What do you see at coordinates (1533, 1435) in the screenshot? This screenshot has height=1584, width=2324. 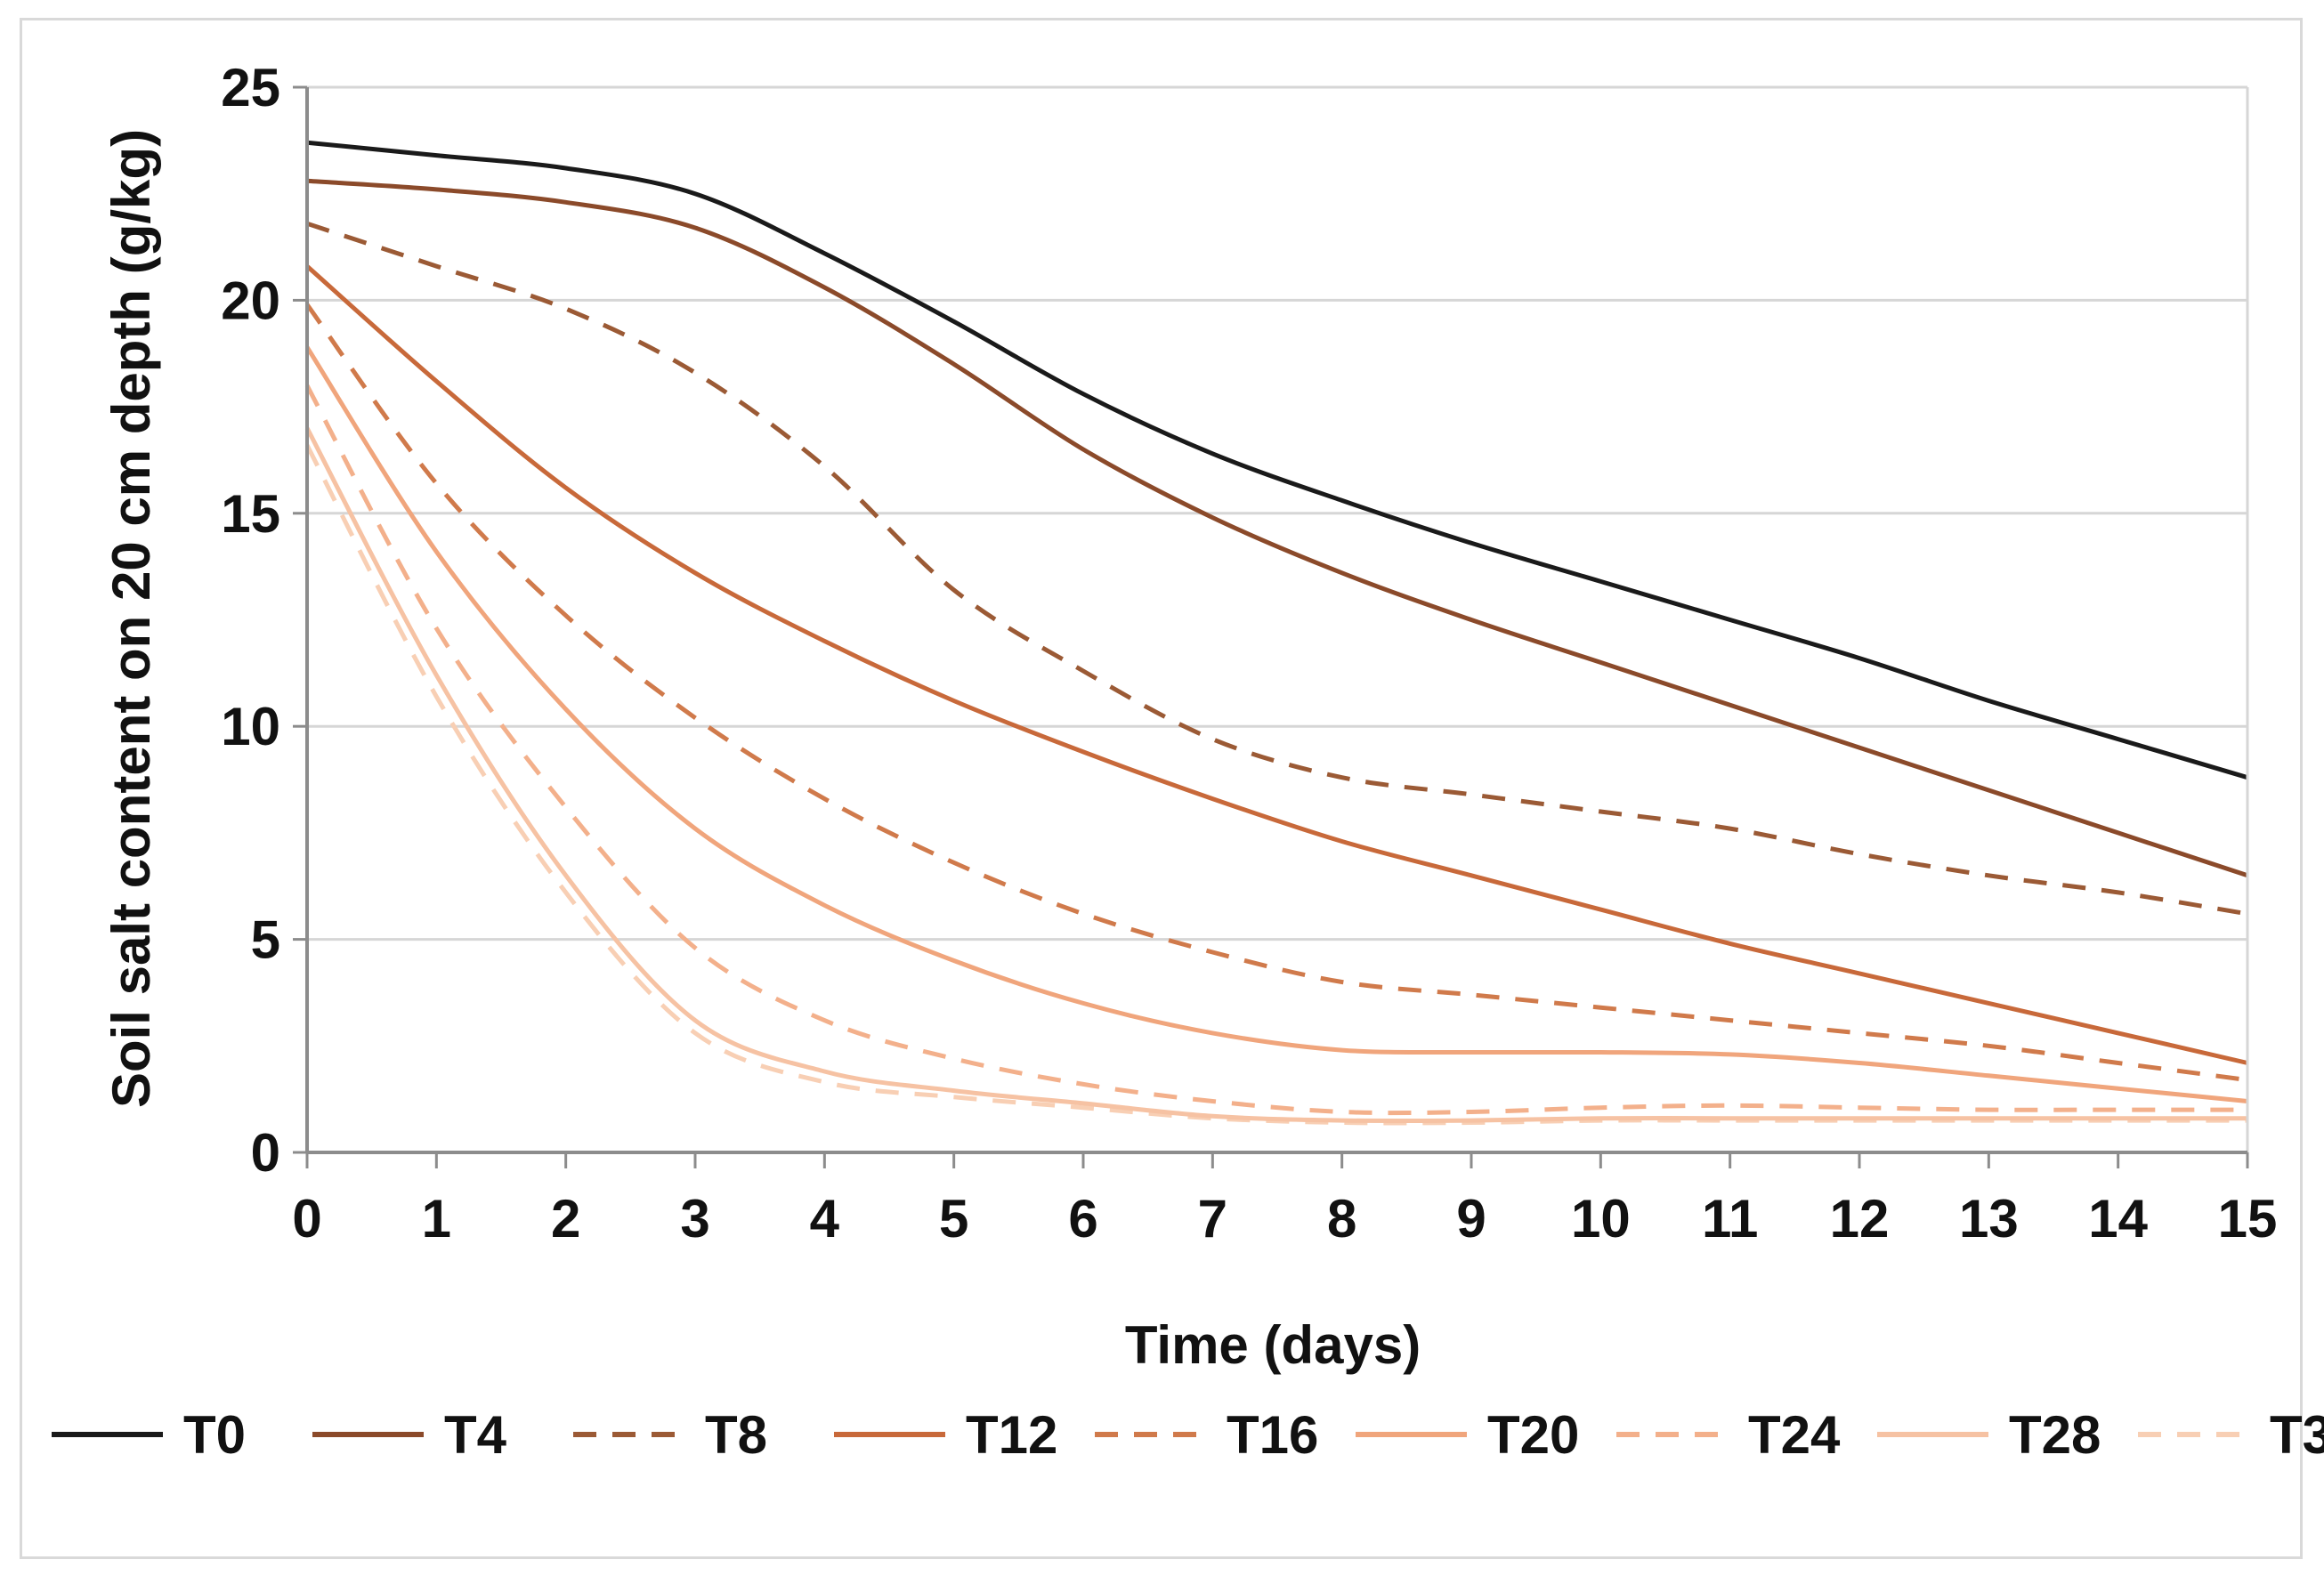 I see `legend-label-t20: T20` at bounding box center [1533, 1435].